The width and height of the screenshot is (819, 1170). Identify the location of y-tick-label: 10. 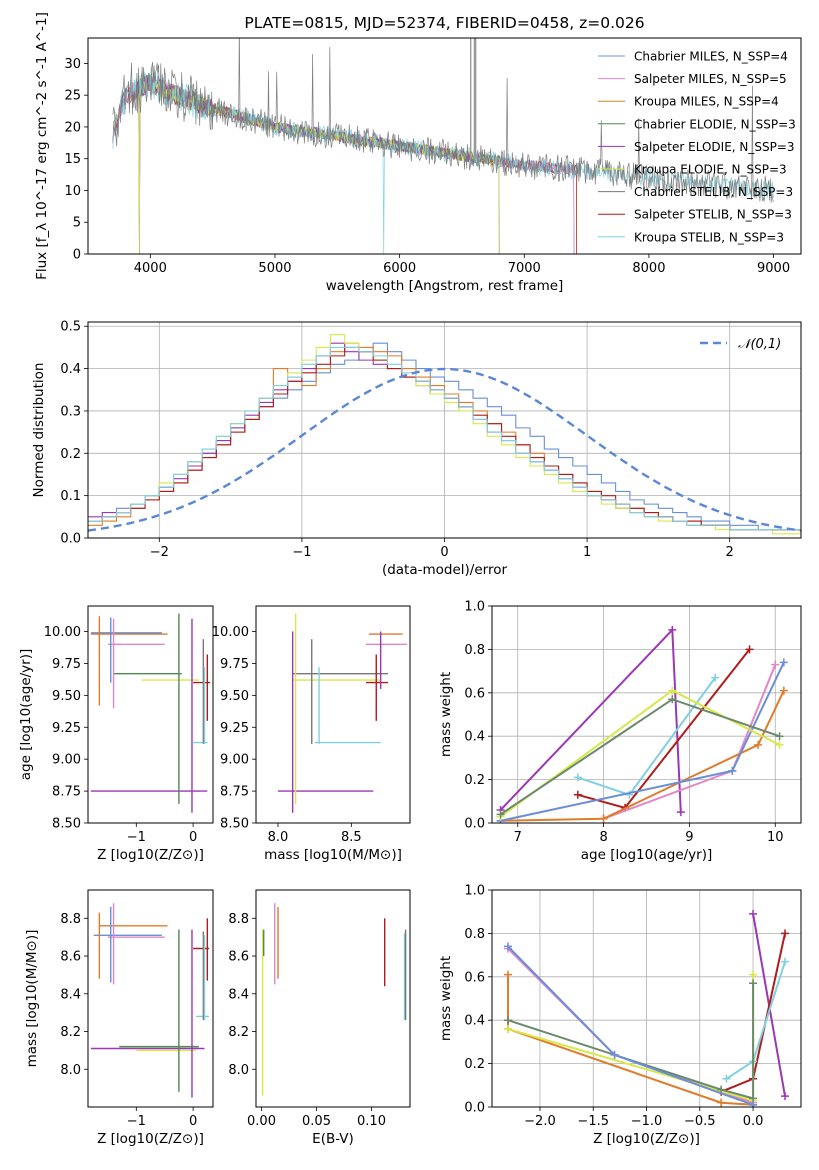
(72, 191).